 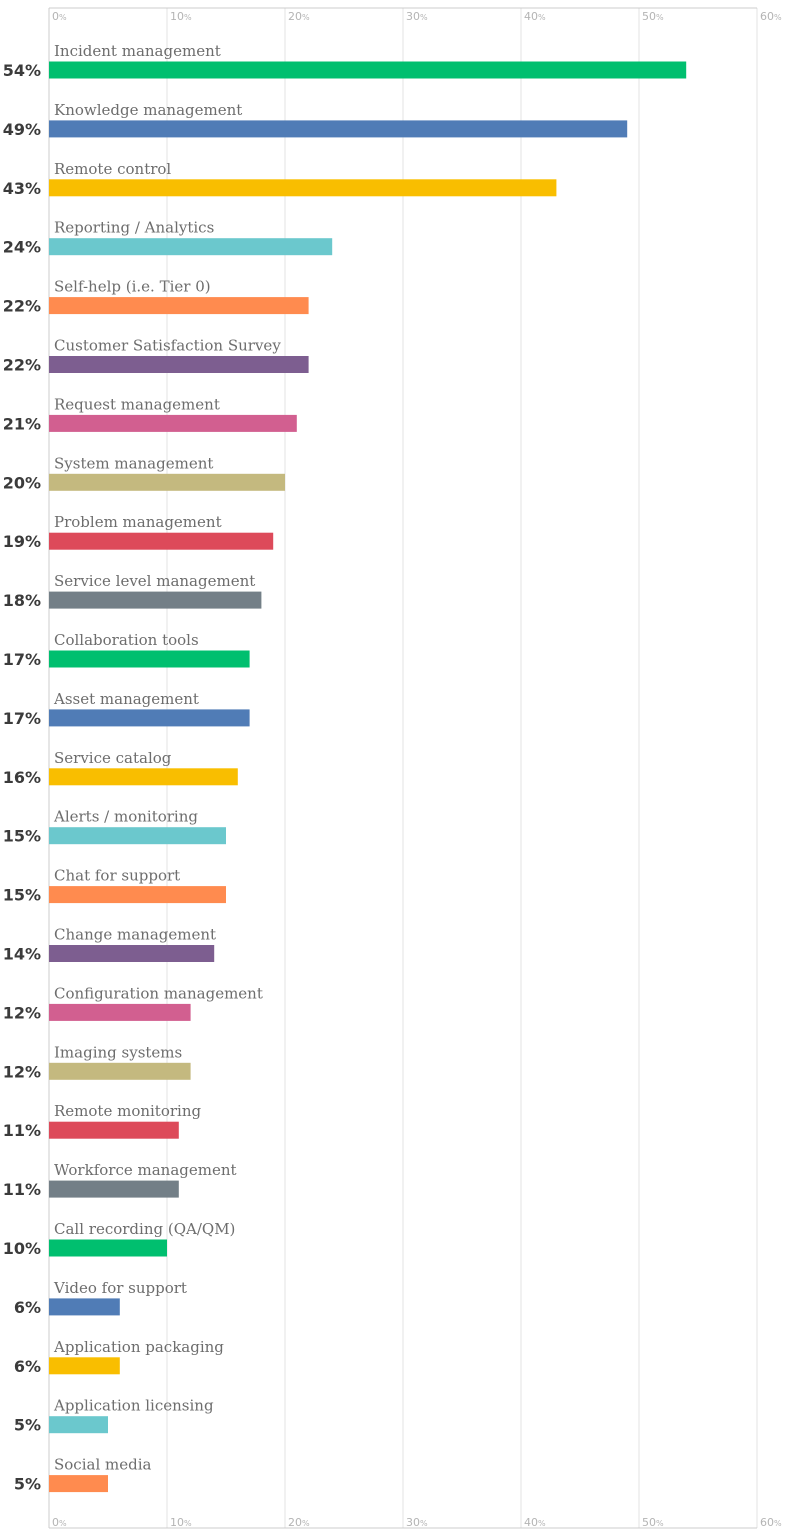 What do you see at coordinates (22, 188) in the screenshot?
I see `value-label: 43%` at bounding box center [22, 188].